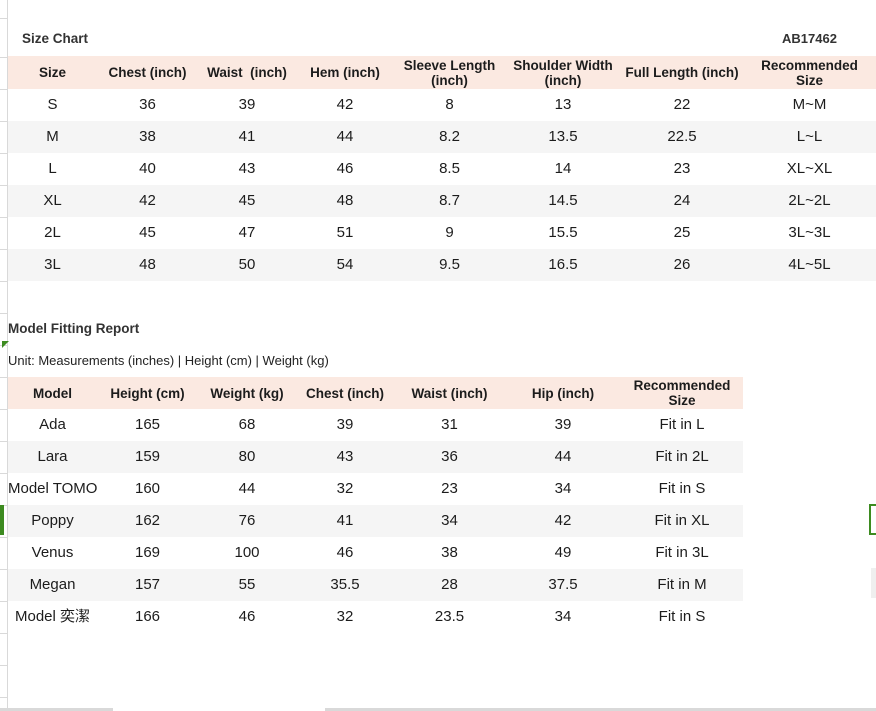 The image size is (876, 711). Describe the element at coordinates (449, 264) in the screenshot. I see `table-cell: 9.5` at that location.